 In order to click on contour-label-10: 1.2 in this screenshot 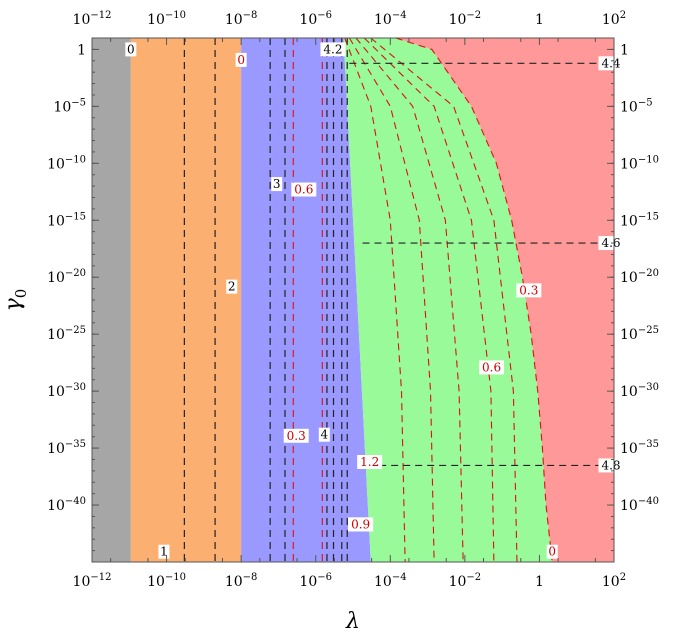, I will do `click(370, 462)`.